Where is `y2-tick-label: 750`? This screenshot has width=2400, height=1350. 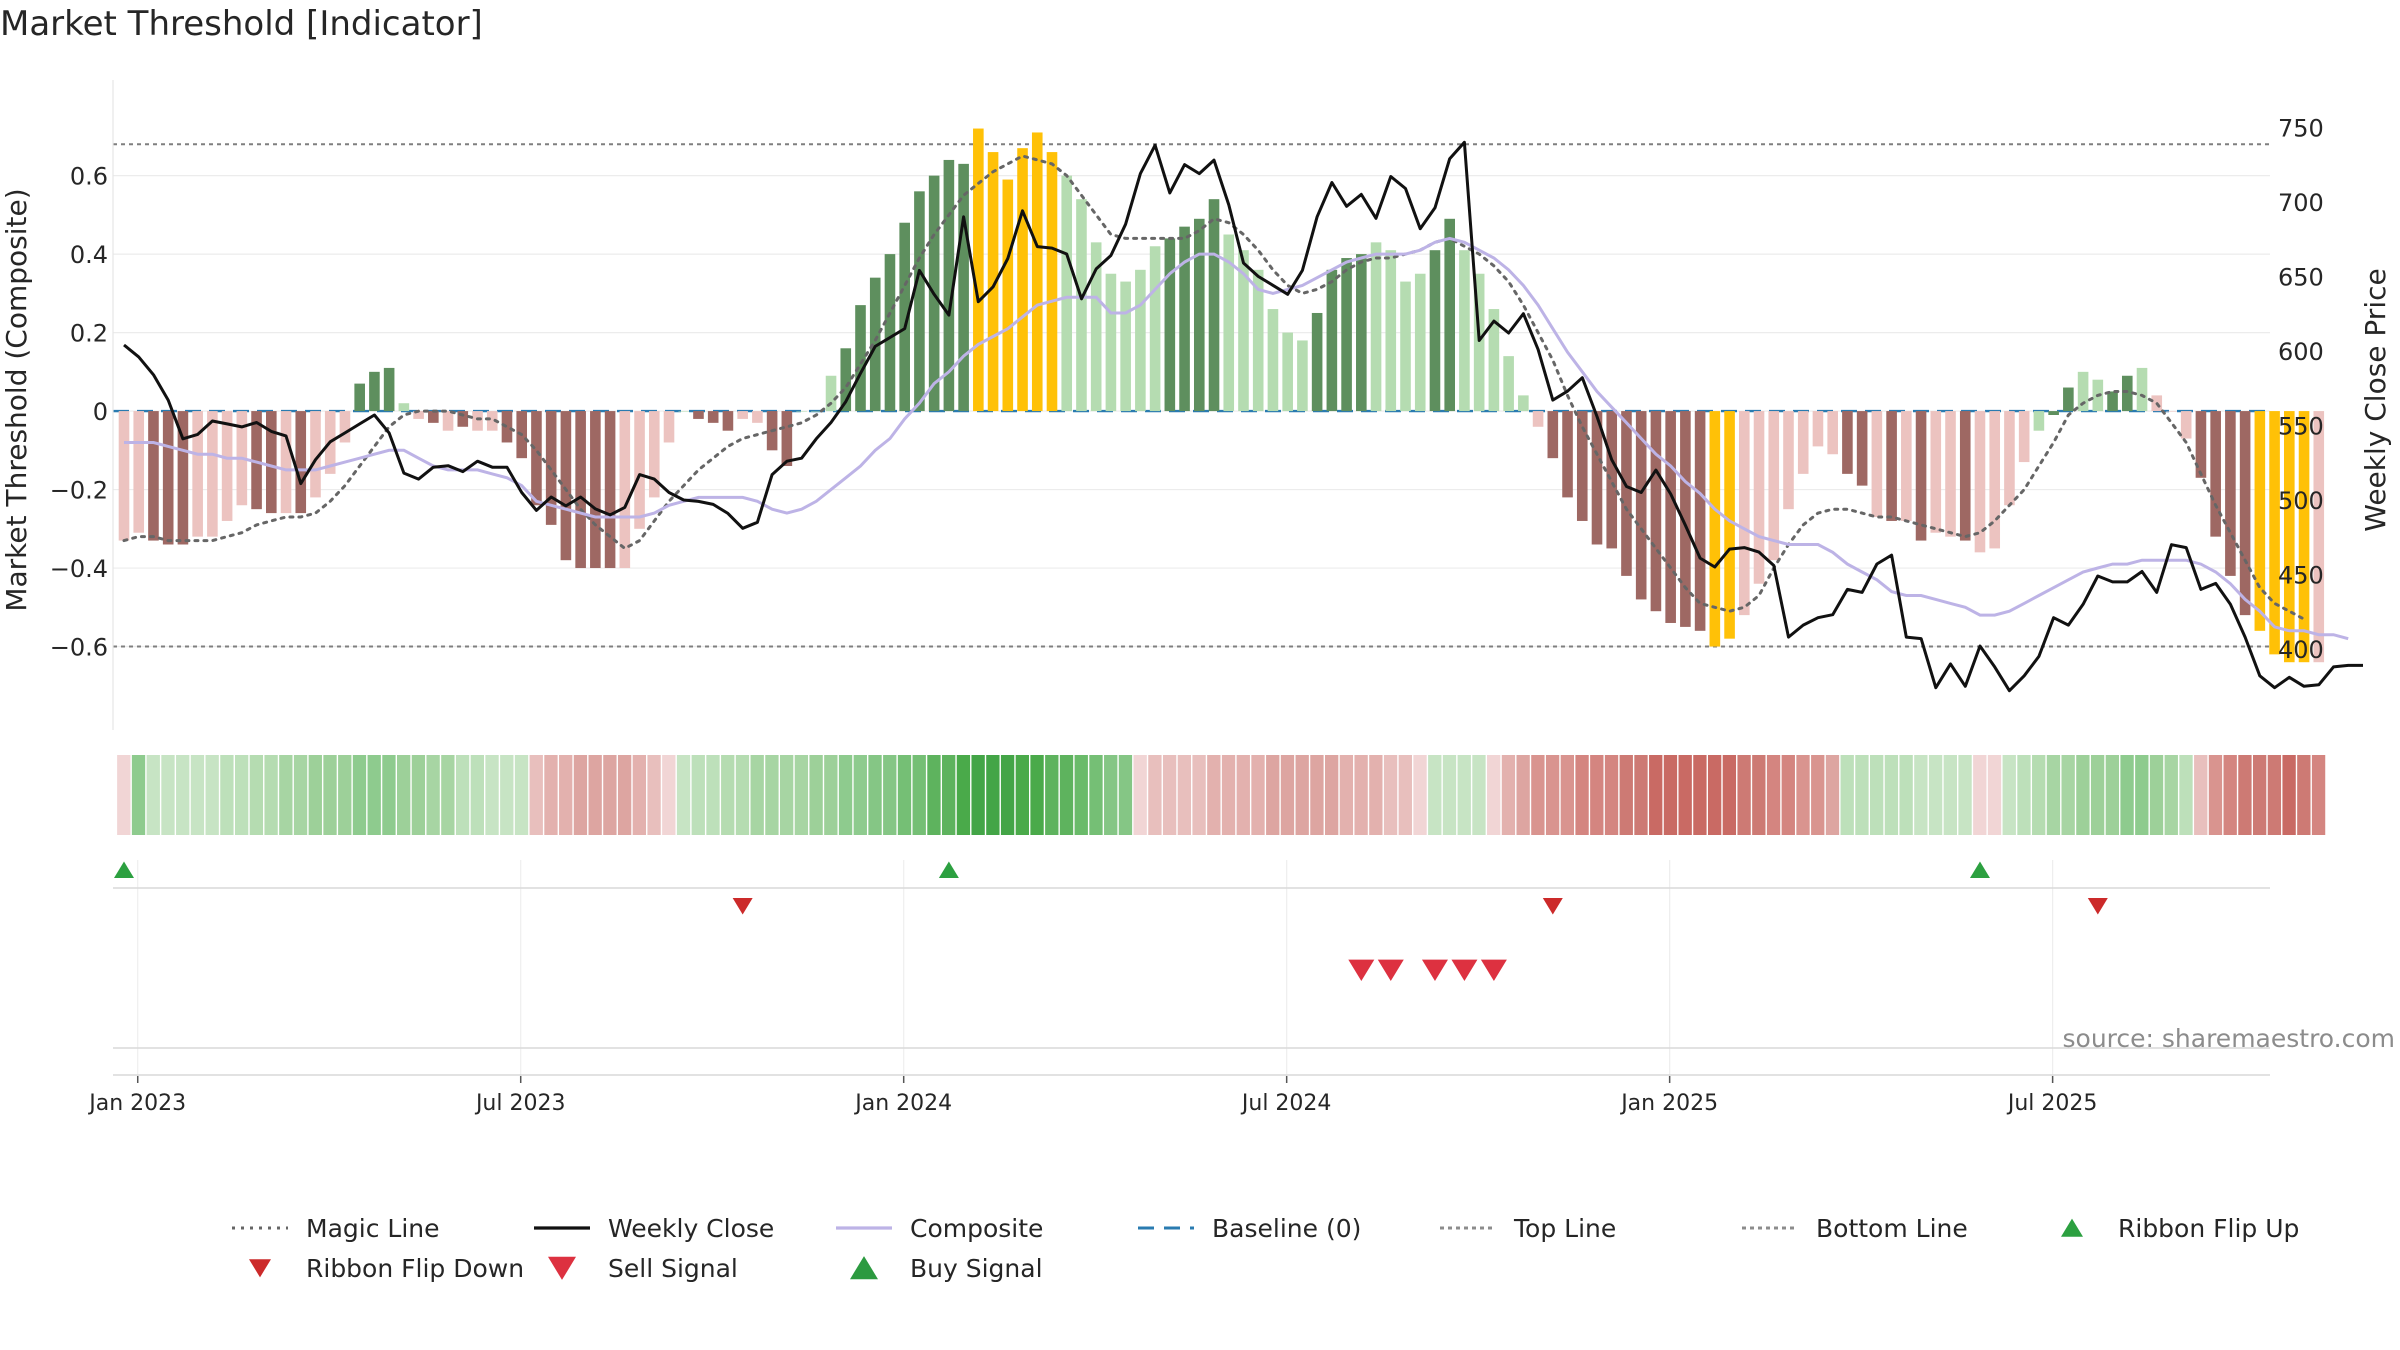 y2-tick-label: 750 is located at coordinates (2301, 128).